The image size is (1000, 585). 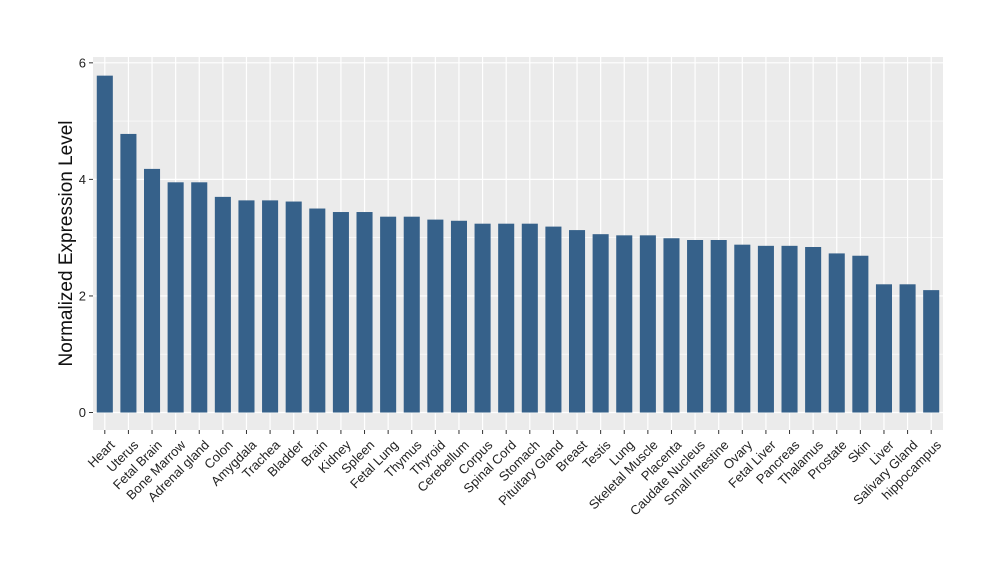 What do you see at coordinates (82, 62) in the screenshot?
I see `y-tick-label: 6` at bounding box center [82, 62].